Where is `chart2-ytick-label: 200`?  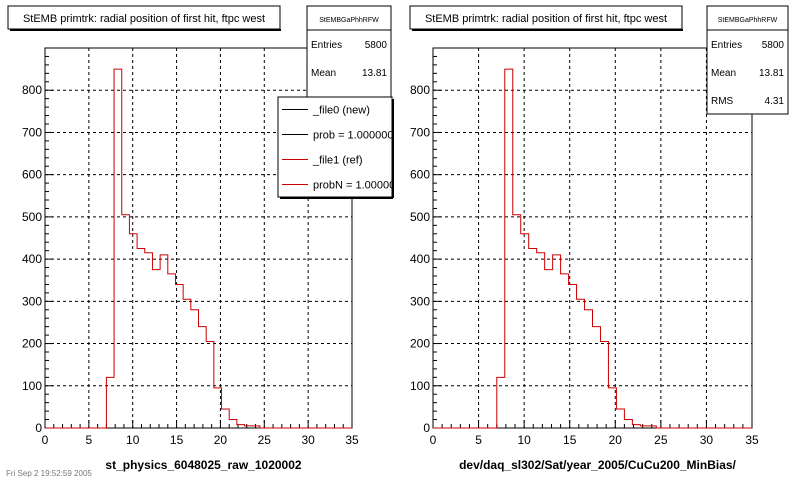
chart2-ytick-label: 200 is located at coordinates (420, 344).